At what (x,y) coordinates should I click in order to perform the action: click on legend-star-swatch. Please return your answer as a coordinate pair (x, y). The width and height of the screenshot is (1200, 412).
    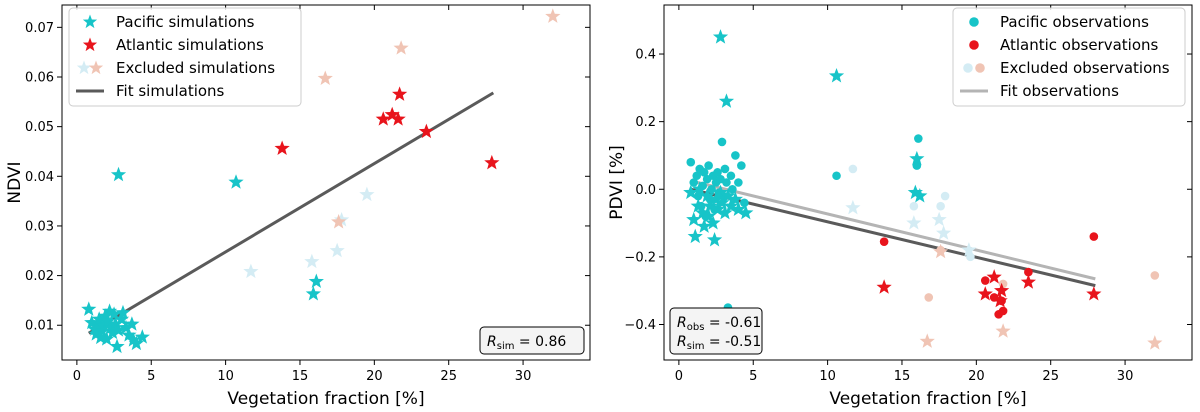
    Looking at the image, I should click on (96, 67).